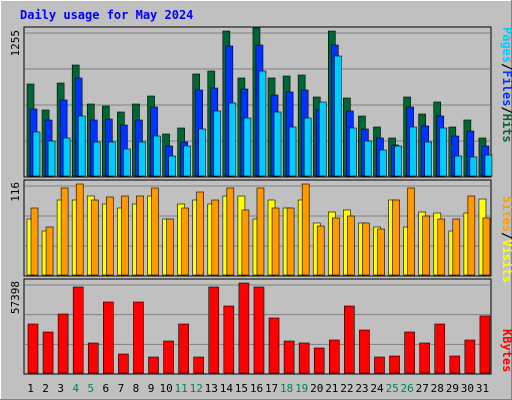 The image size is (512, 400). What do you see at coordinates (506, 128) in the screenshot?
I see `legend-hits: Hits` at bounding box center [506, 128].